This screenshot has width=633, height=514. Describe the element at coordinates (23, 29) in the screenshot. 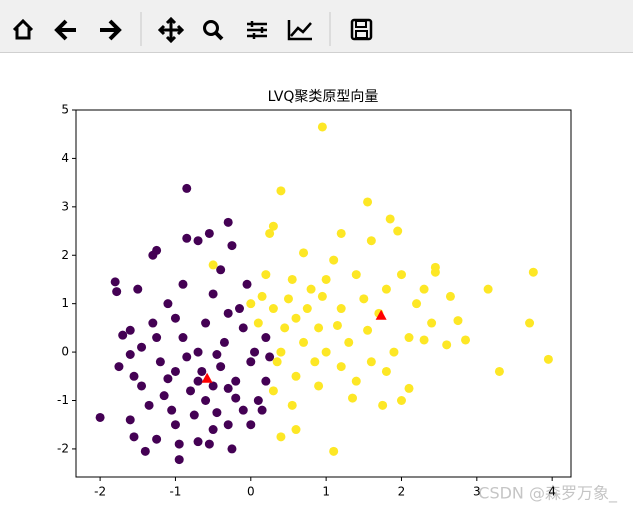

I see `home-button` at that location.